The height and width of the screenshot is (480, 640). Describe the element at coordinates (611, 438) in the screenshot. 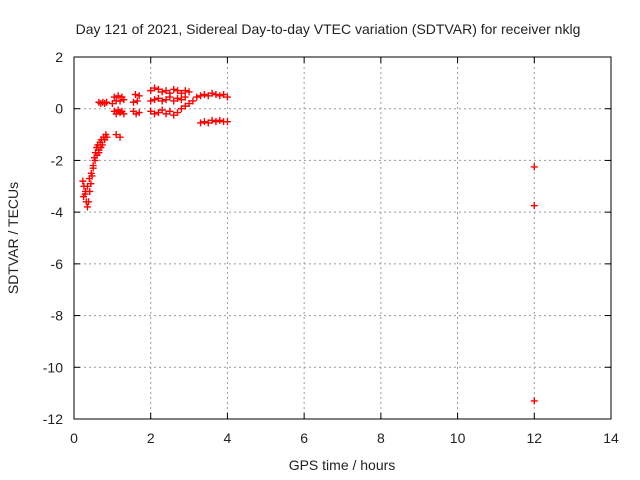

I see `x-tick-label: 14` at that location.